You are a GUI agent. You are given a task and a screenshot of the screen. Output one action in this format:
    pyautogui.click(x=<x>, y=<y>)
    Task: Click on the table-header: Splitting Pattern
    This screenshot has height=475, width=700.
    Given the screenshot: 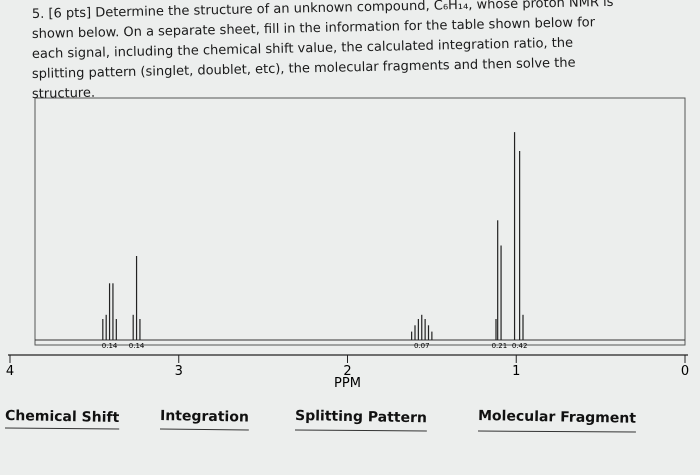 What is the action you would take?
    pyautogui.click(x=361, y=417)
    